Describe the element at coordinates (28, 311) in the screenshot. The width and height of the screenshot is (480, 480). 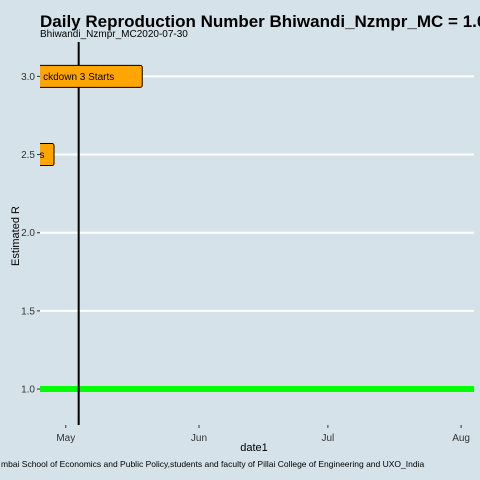
I see `y-tick-label: 1.5` at that location.